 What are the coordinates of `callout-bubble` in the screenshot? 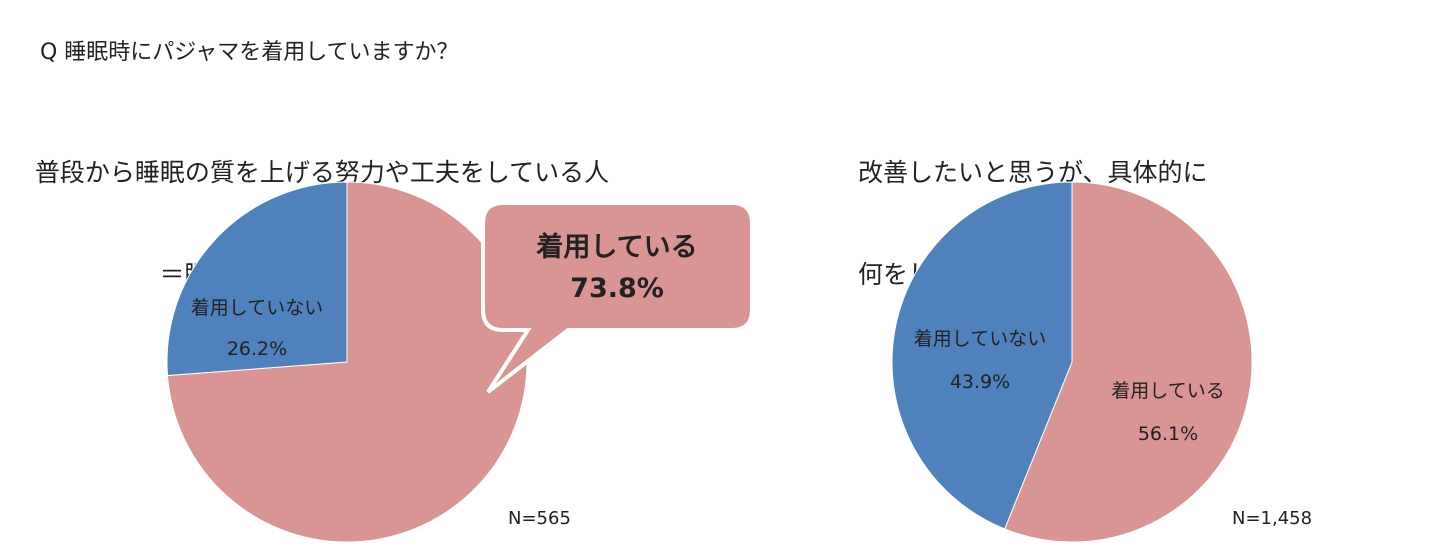 It's located at (617, 297).